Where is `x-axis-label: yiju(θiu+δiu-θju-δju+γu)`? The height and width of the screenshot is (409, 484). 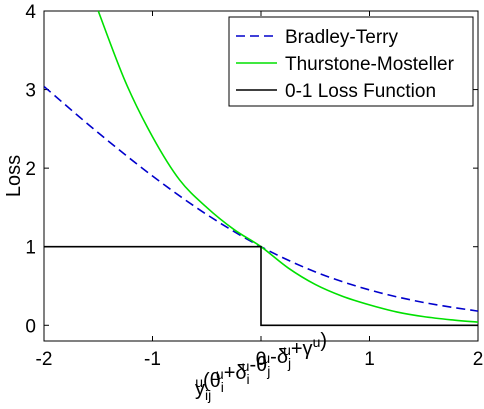 x-axis-label: yiju(θiu+δiu-θju-δju+γu) is located at coordinates (261, 366).